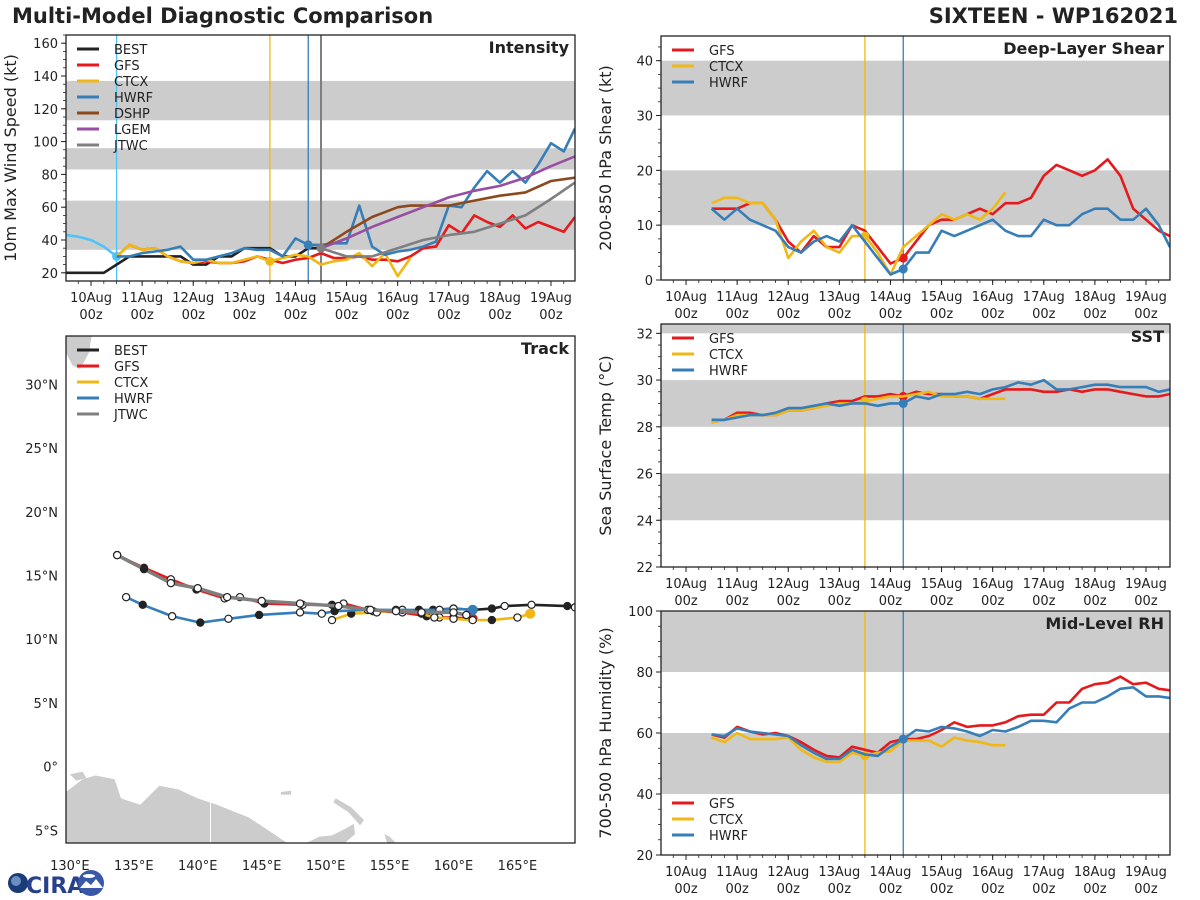  I want to click on chart-title: Deep-Layer Shear, so click(1083, 48).